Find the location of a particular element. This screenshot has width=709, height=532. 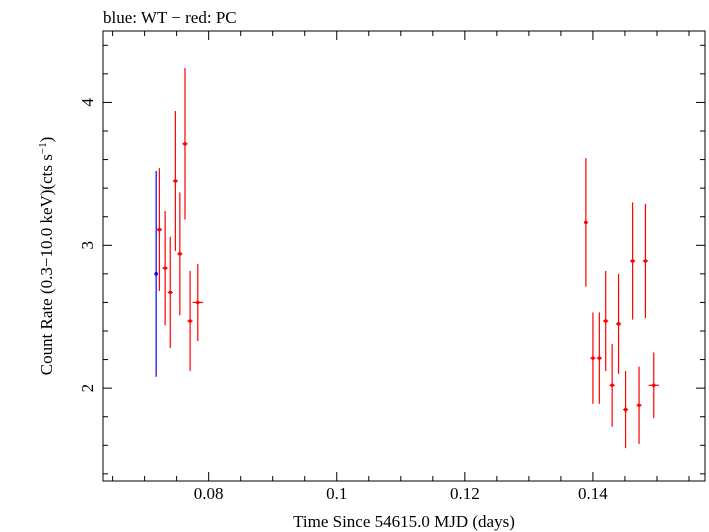

x-tick-label: 0.14 is located at coordinates (593, 493).